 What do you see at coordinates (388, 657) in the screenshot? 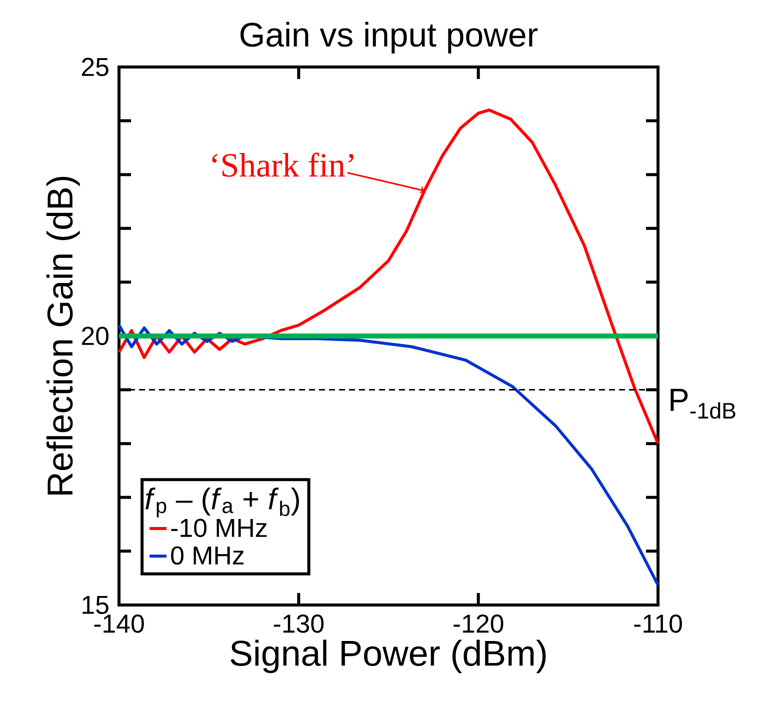
I see `x-axis-title: Signal Power (dBm)` at bounding box center [388, 657].